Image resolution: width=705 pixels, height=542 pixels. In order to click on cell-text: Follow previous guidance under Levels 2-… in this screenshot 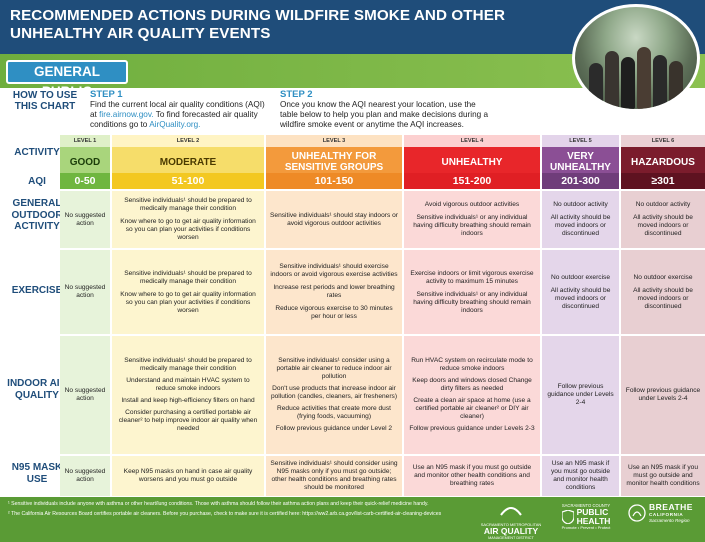, I will do `click(663, 394)`.